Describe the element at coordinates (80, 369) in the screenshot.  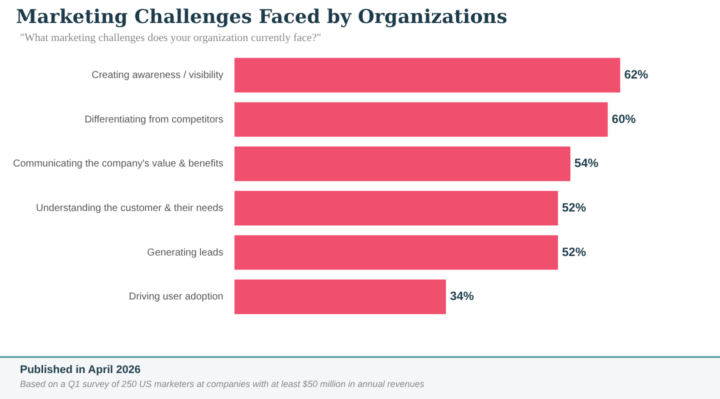
I see `text: Published in April 2026` at that location.